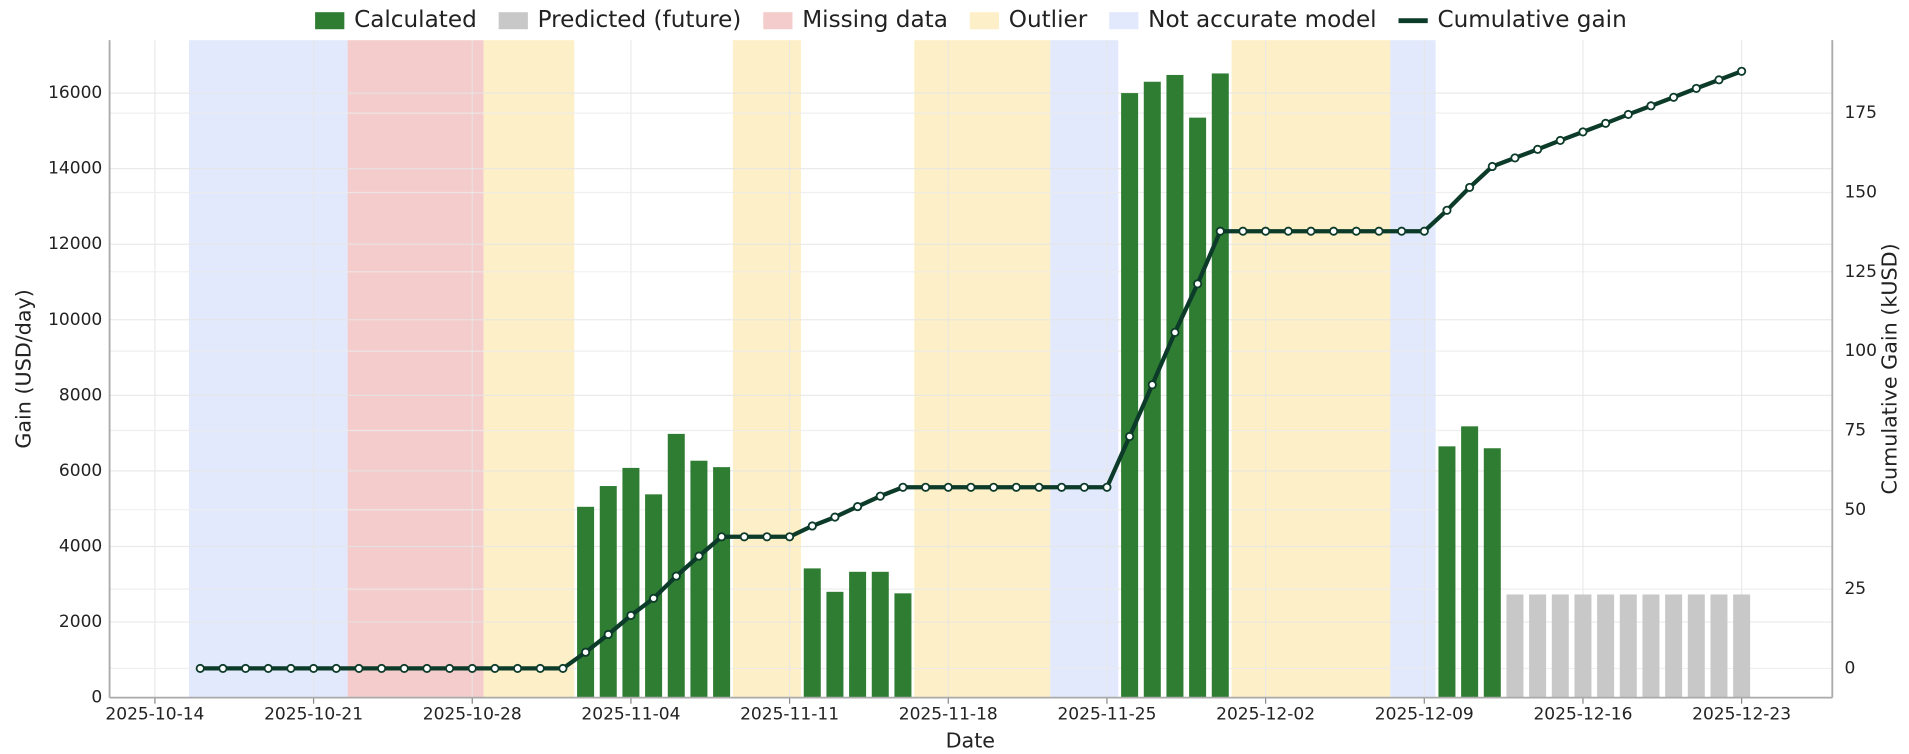  What do you see at coordinates (1741, 715) in the screenshot?
I see `x-tick-label: 2025-12-23` at bounding box center [1741, 715].